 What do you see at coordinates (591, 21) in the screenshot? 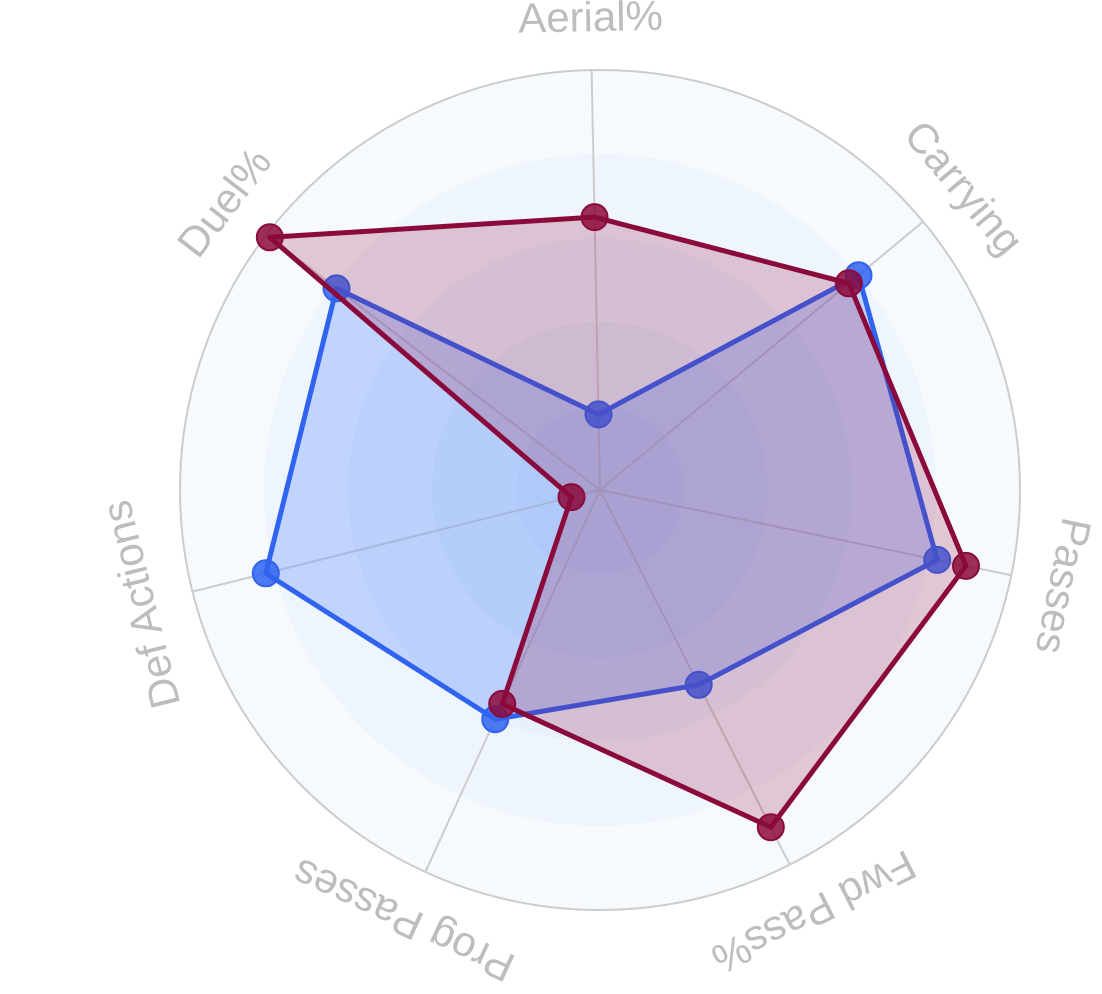
I see `axis-label: Aerial%` at bounding box center [591, 21].